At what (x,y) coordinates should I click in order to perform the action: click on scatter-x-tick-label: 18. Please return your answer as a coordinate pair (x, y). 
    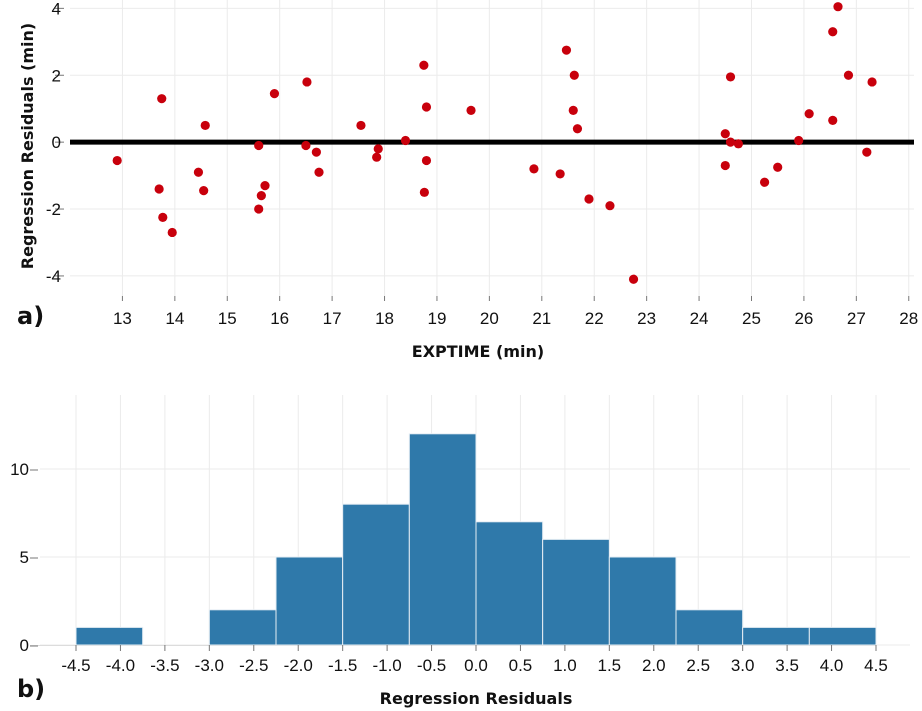
    Looking at the image, I should click on (384, 318).